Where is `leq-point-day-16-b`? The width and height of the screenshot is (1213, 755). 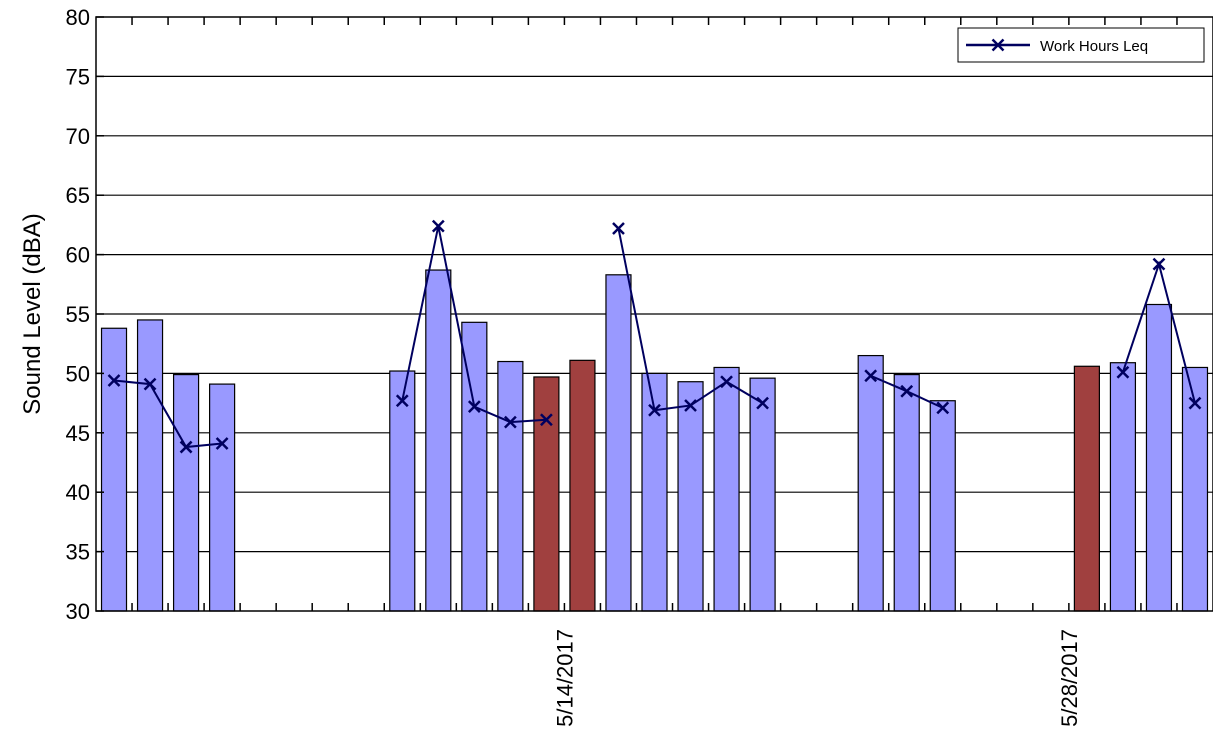 leq-point-day-16-b is located at coordinates (690, 405).